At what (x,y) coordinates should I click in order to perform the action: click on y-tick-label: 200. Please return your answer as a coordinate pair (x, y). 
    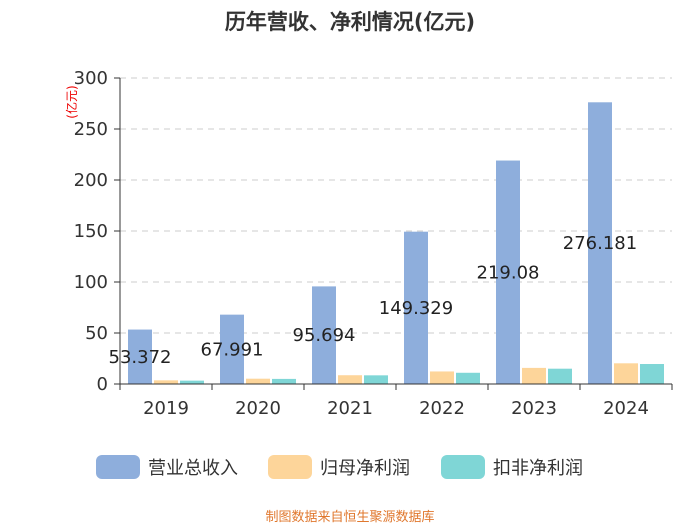
    Looking at the image, I should click on (91, 180).